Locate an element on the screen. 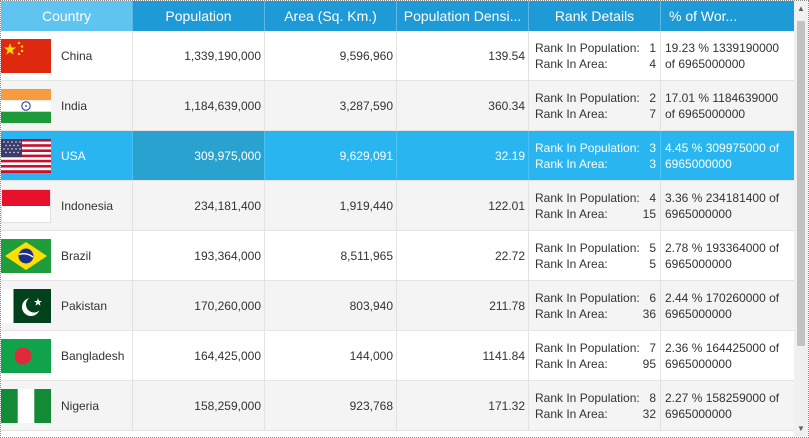 The height and width of the screenshot is (438, 809). country-cell: India is located at coordinates (67, 105).